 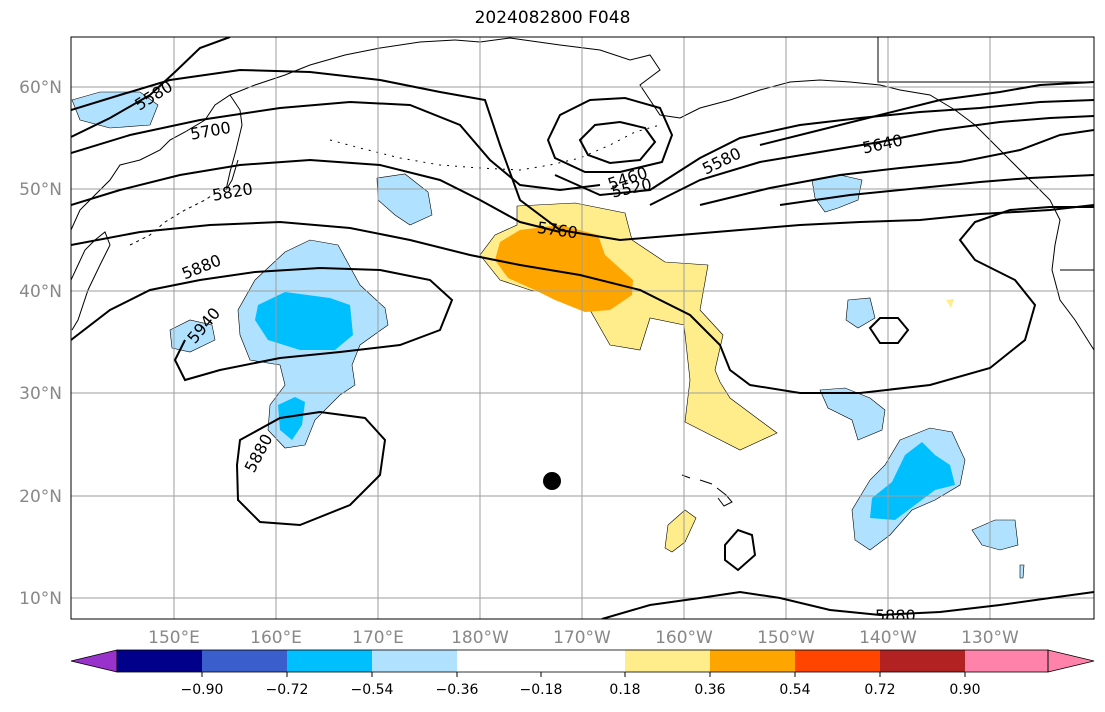 I want to click on lat-tick-label: 20°N, so click(x=40, y=497).